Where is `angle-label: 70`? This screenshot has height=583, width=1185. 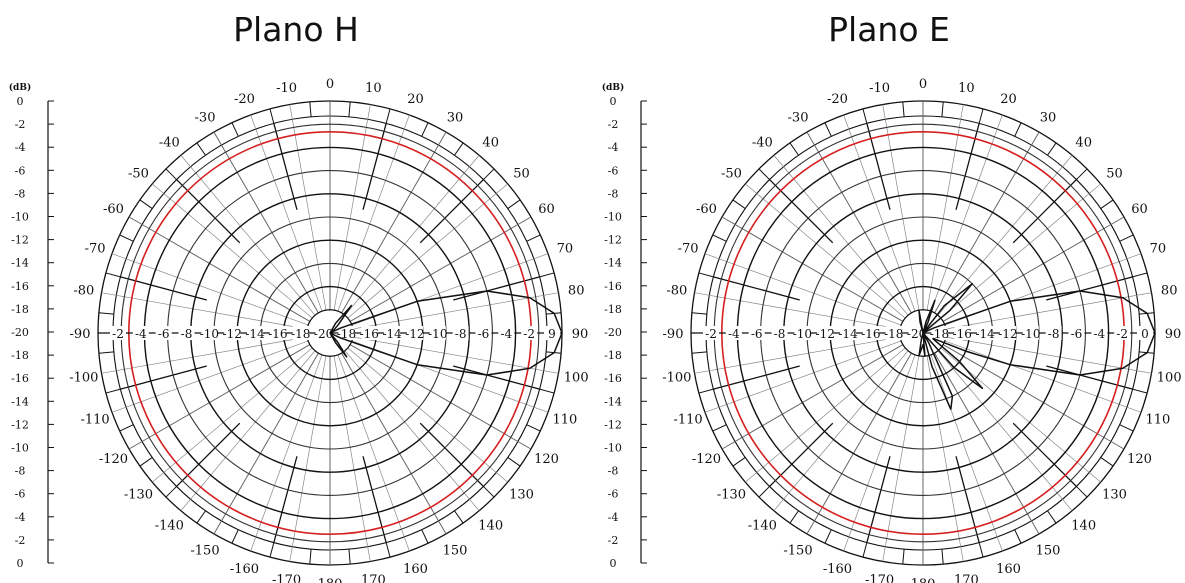
angle-label: 70 is located at coordinates (565, 248).